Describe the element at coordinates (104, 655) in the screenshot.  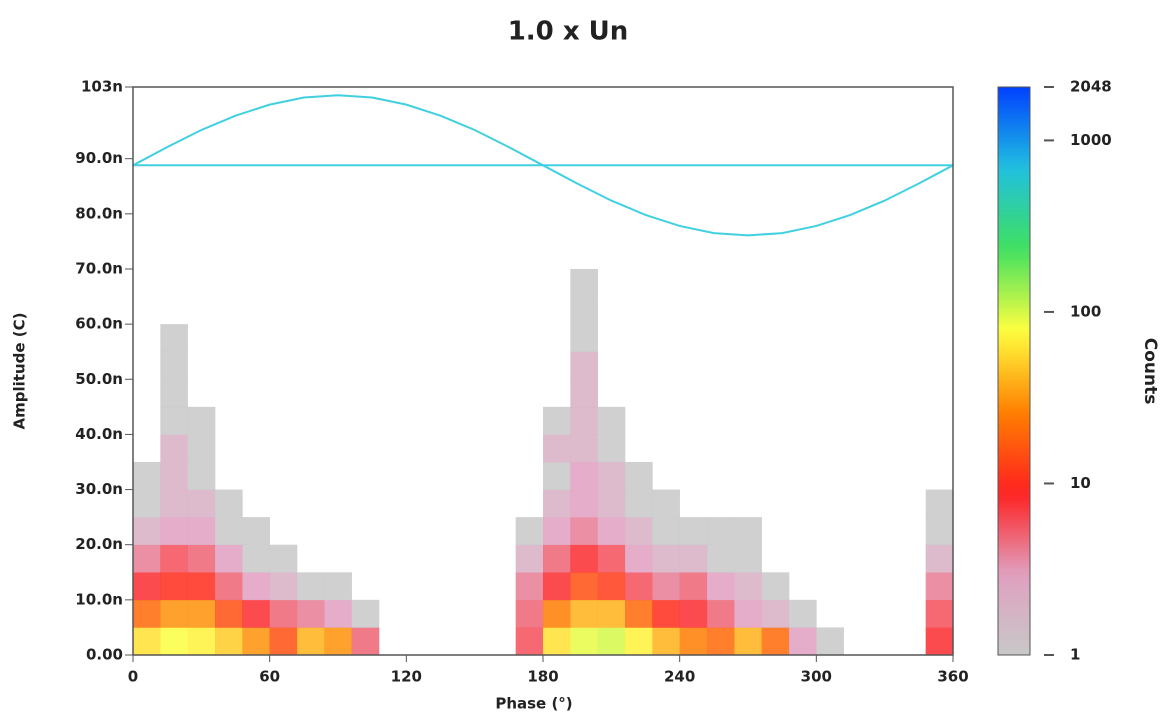
I see `y-tick-label: 0.00` at that location.